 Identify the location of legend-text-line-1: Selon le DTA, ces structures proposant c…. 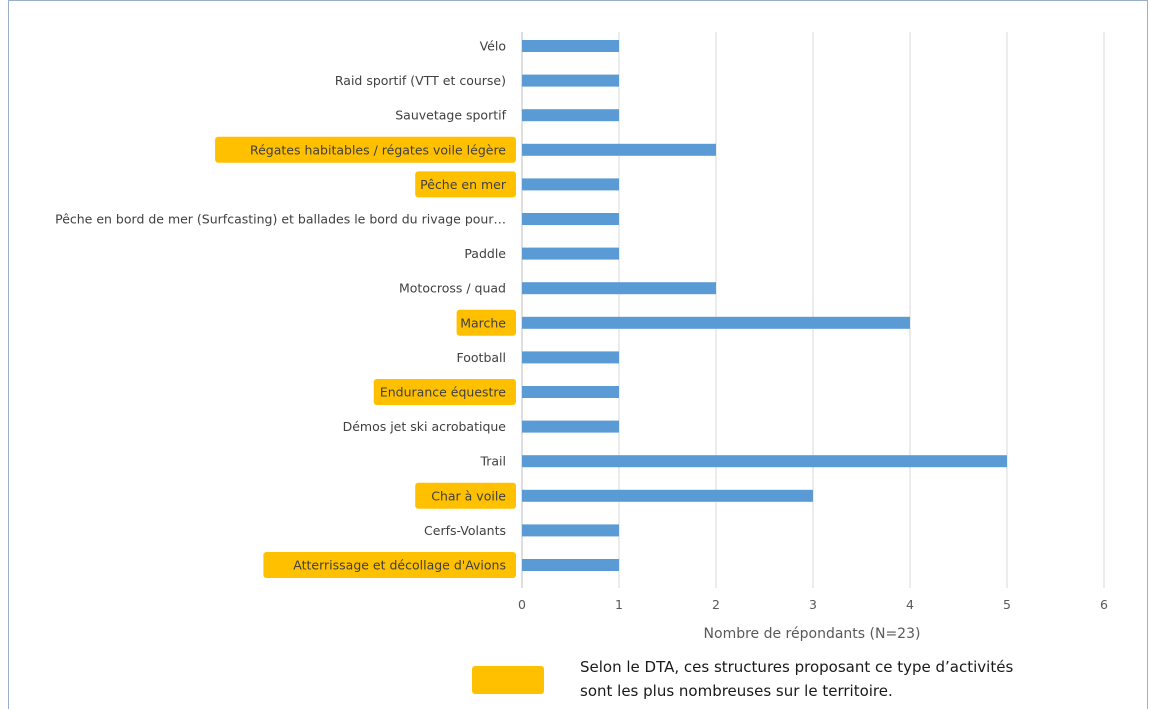
(797, 667).